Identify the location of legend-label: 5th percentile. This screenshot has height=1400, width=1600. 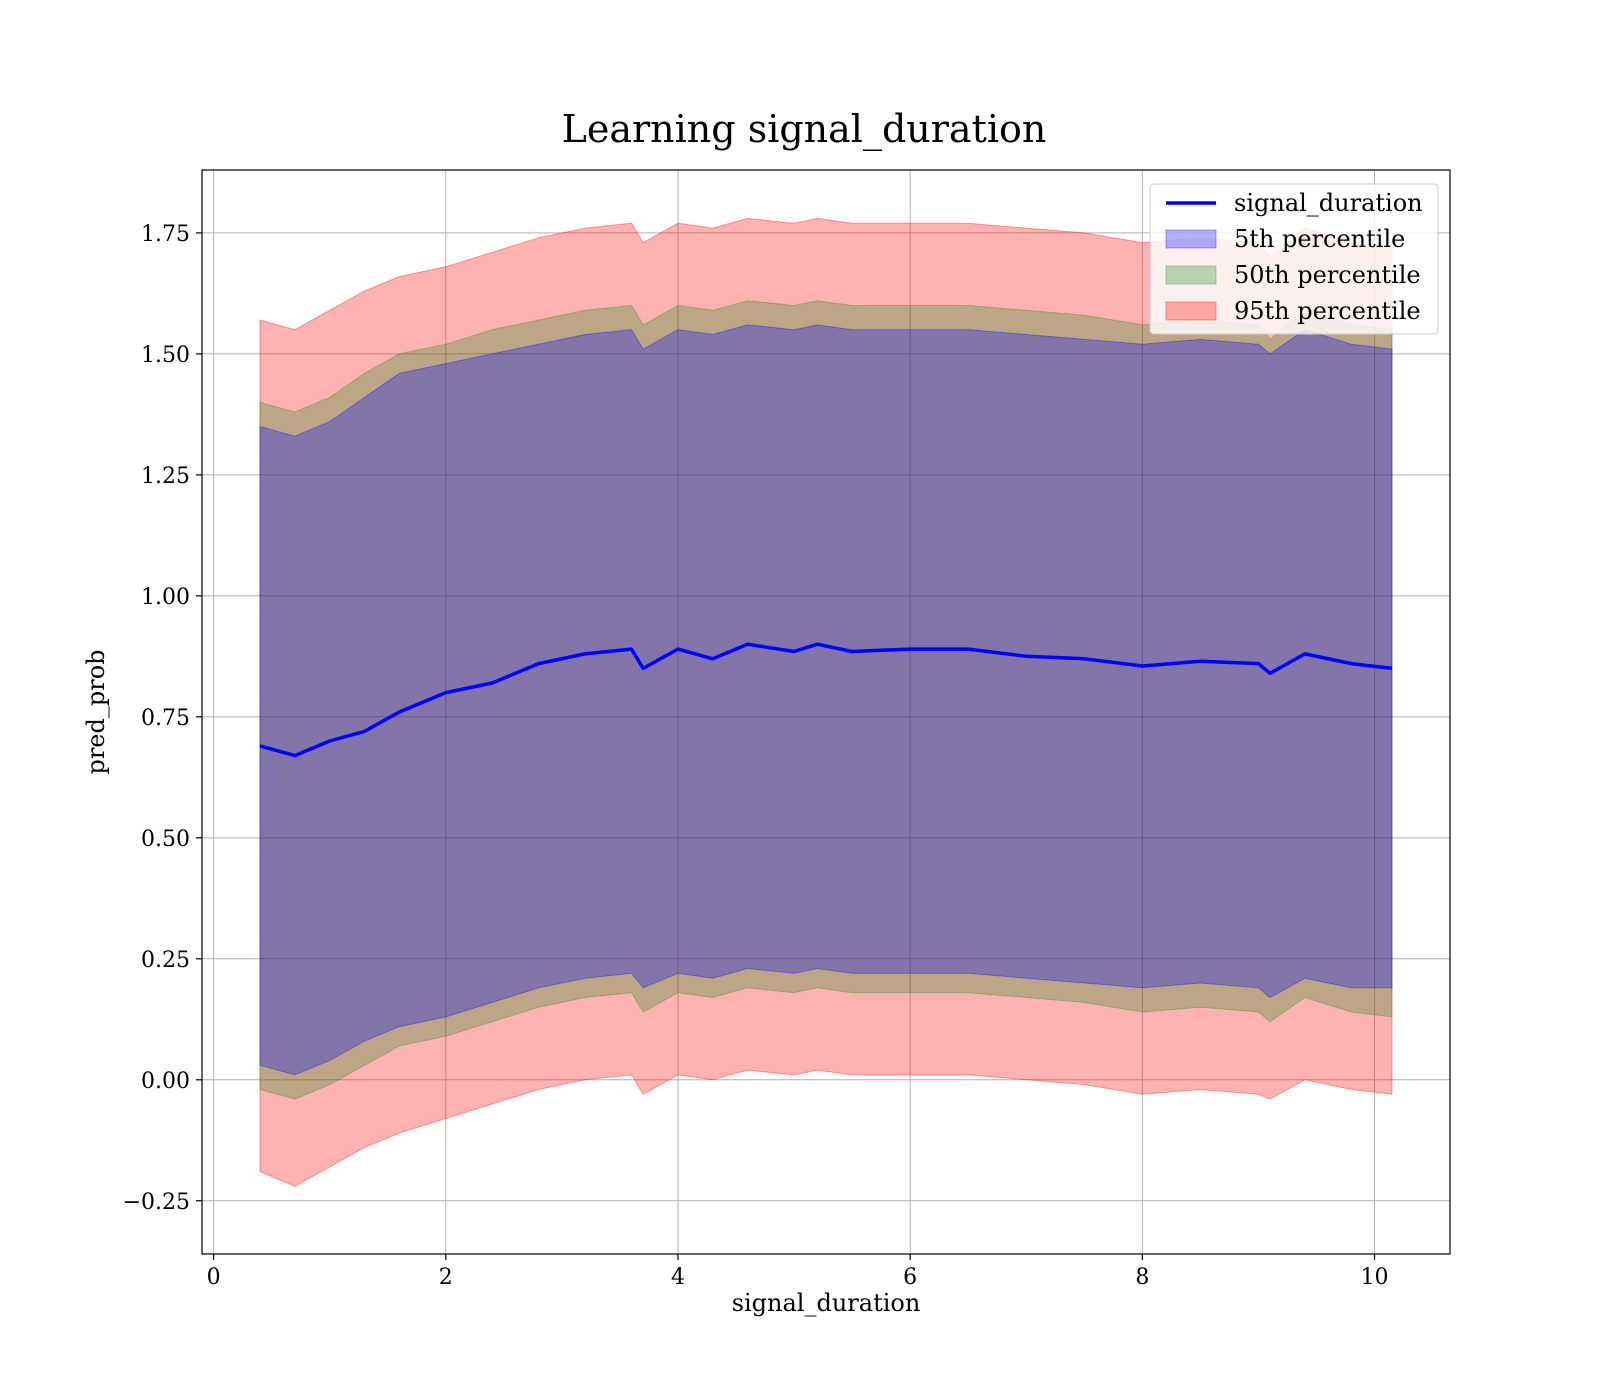
(1319, 239).